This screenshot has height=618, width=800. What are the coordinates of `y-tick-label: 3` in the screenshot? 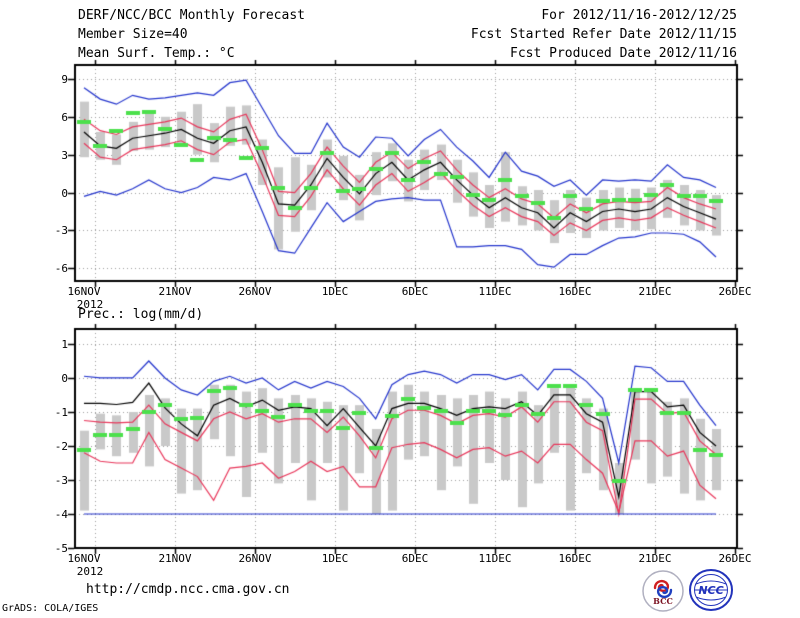 It's located at (64, 155).